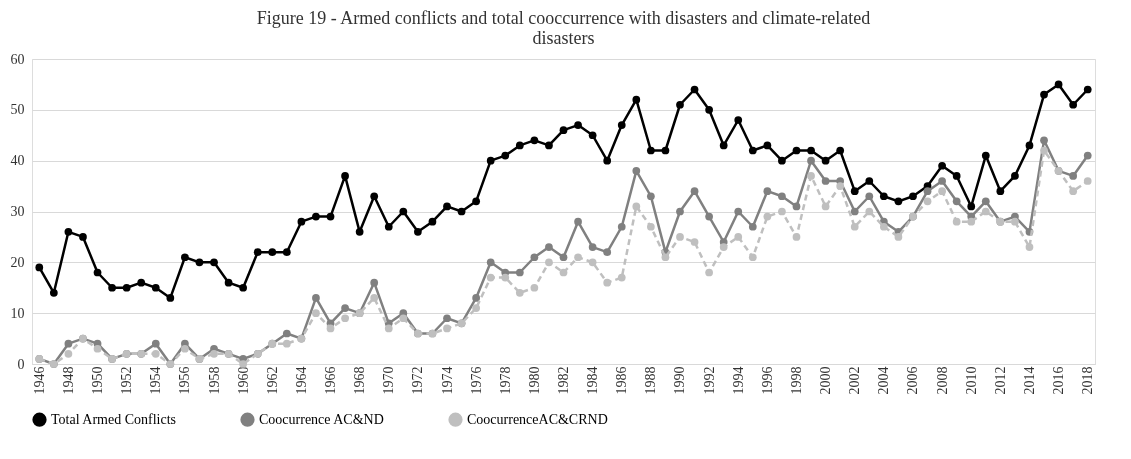 This screenshot has height=459, width=1131. What do you see at coordinates (884, 380) in the screenshot?
I see `x-tick-label: 2004` at bounding box center [884, 380].